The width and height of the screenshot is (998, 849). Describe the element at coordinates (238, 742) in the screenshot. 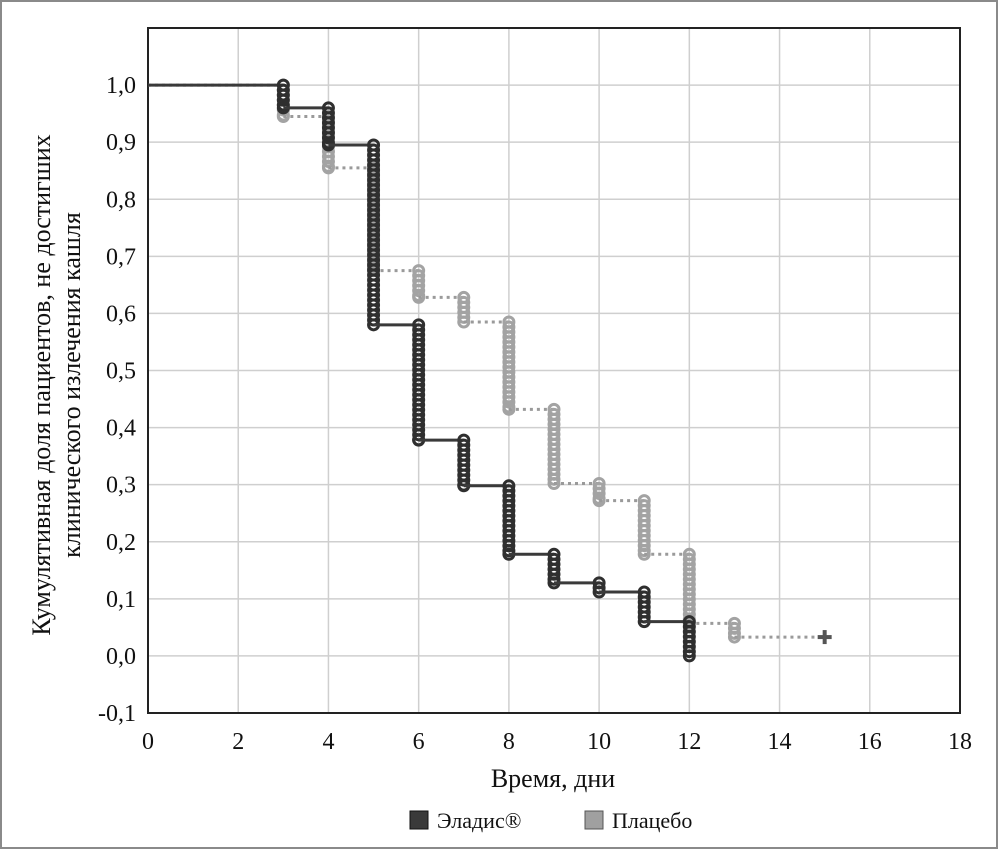

I see `x-tick-label: 2` at that location.